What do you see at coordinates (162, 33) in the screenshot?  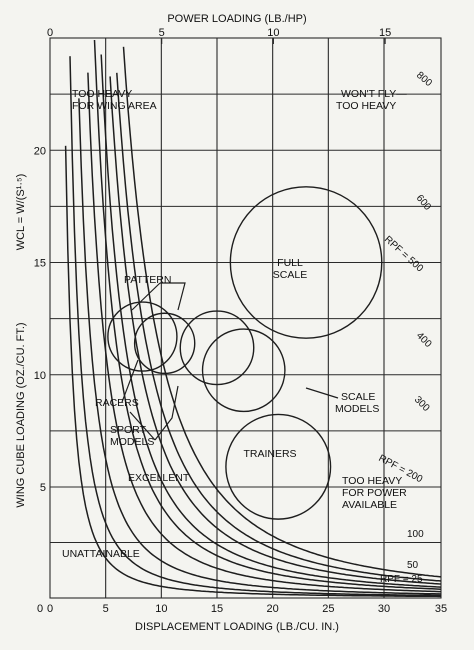 I see `top-tick-label-5: 5` at bounding box center [162, 33].